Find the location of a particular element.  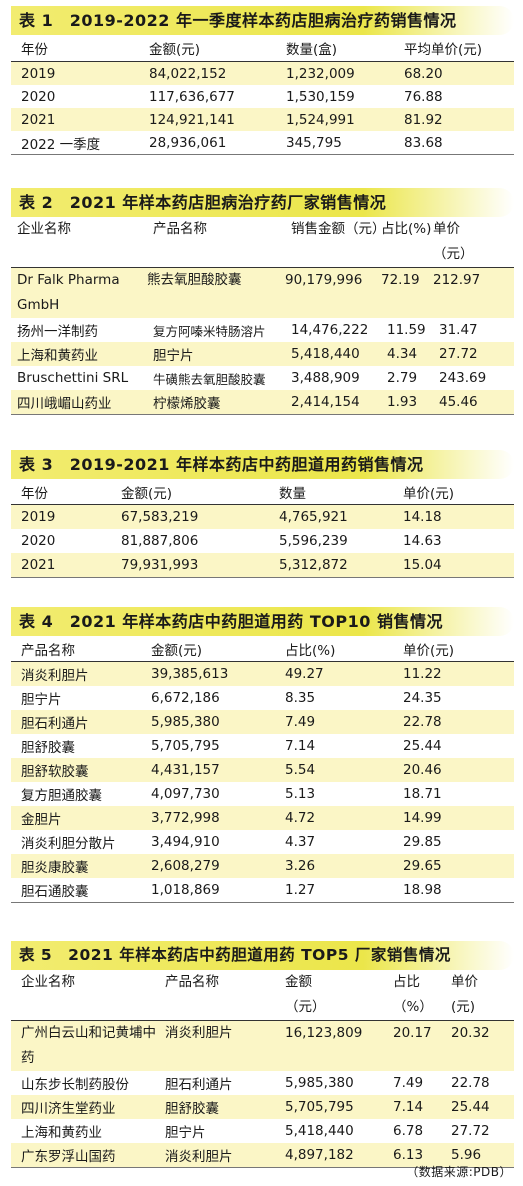

quantity-cell: 1,232,009 is located at coordinates (320, 73).